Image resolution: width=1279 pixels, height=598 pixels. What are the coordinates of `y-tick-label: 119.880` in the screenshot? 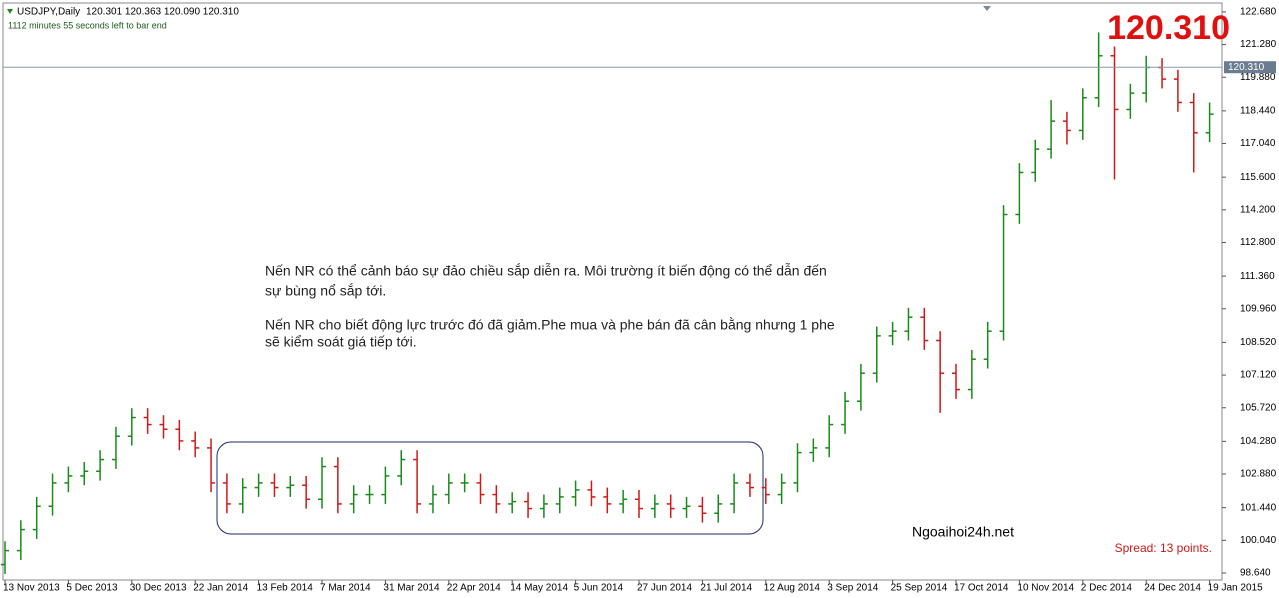 It's located at (1258, 77).